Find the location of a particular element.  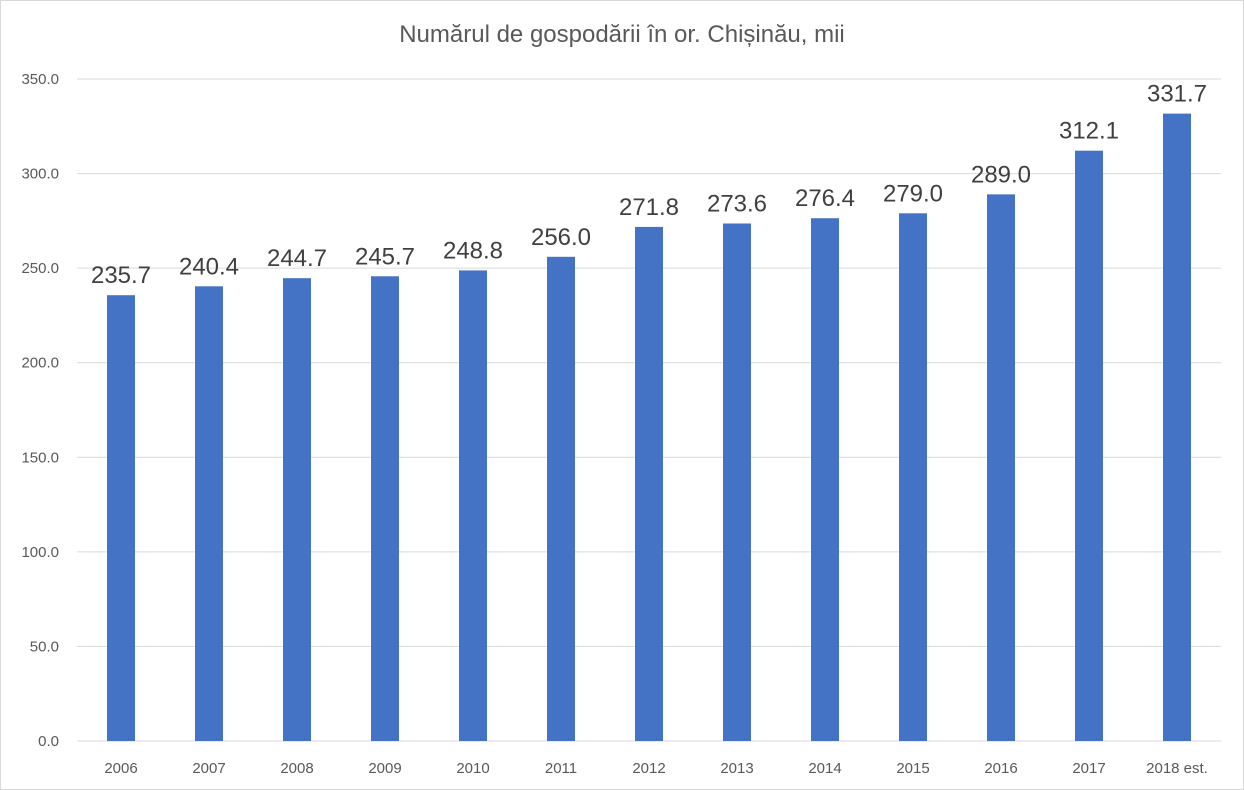

y-tick-label: 350.0 is located at coordinates (40, 79).